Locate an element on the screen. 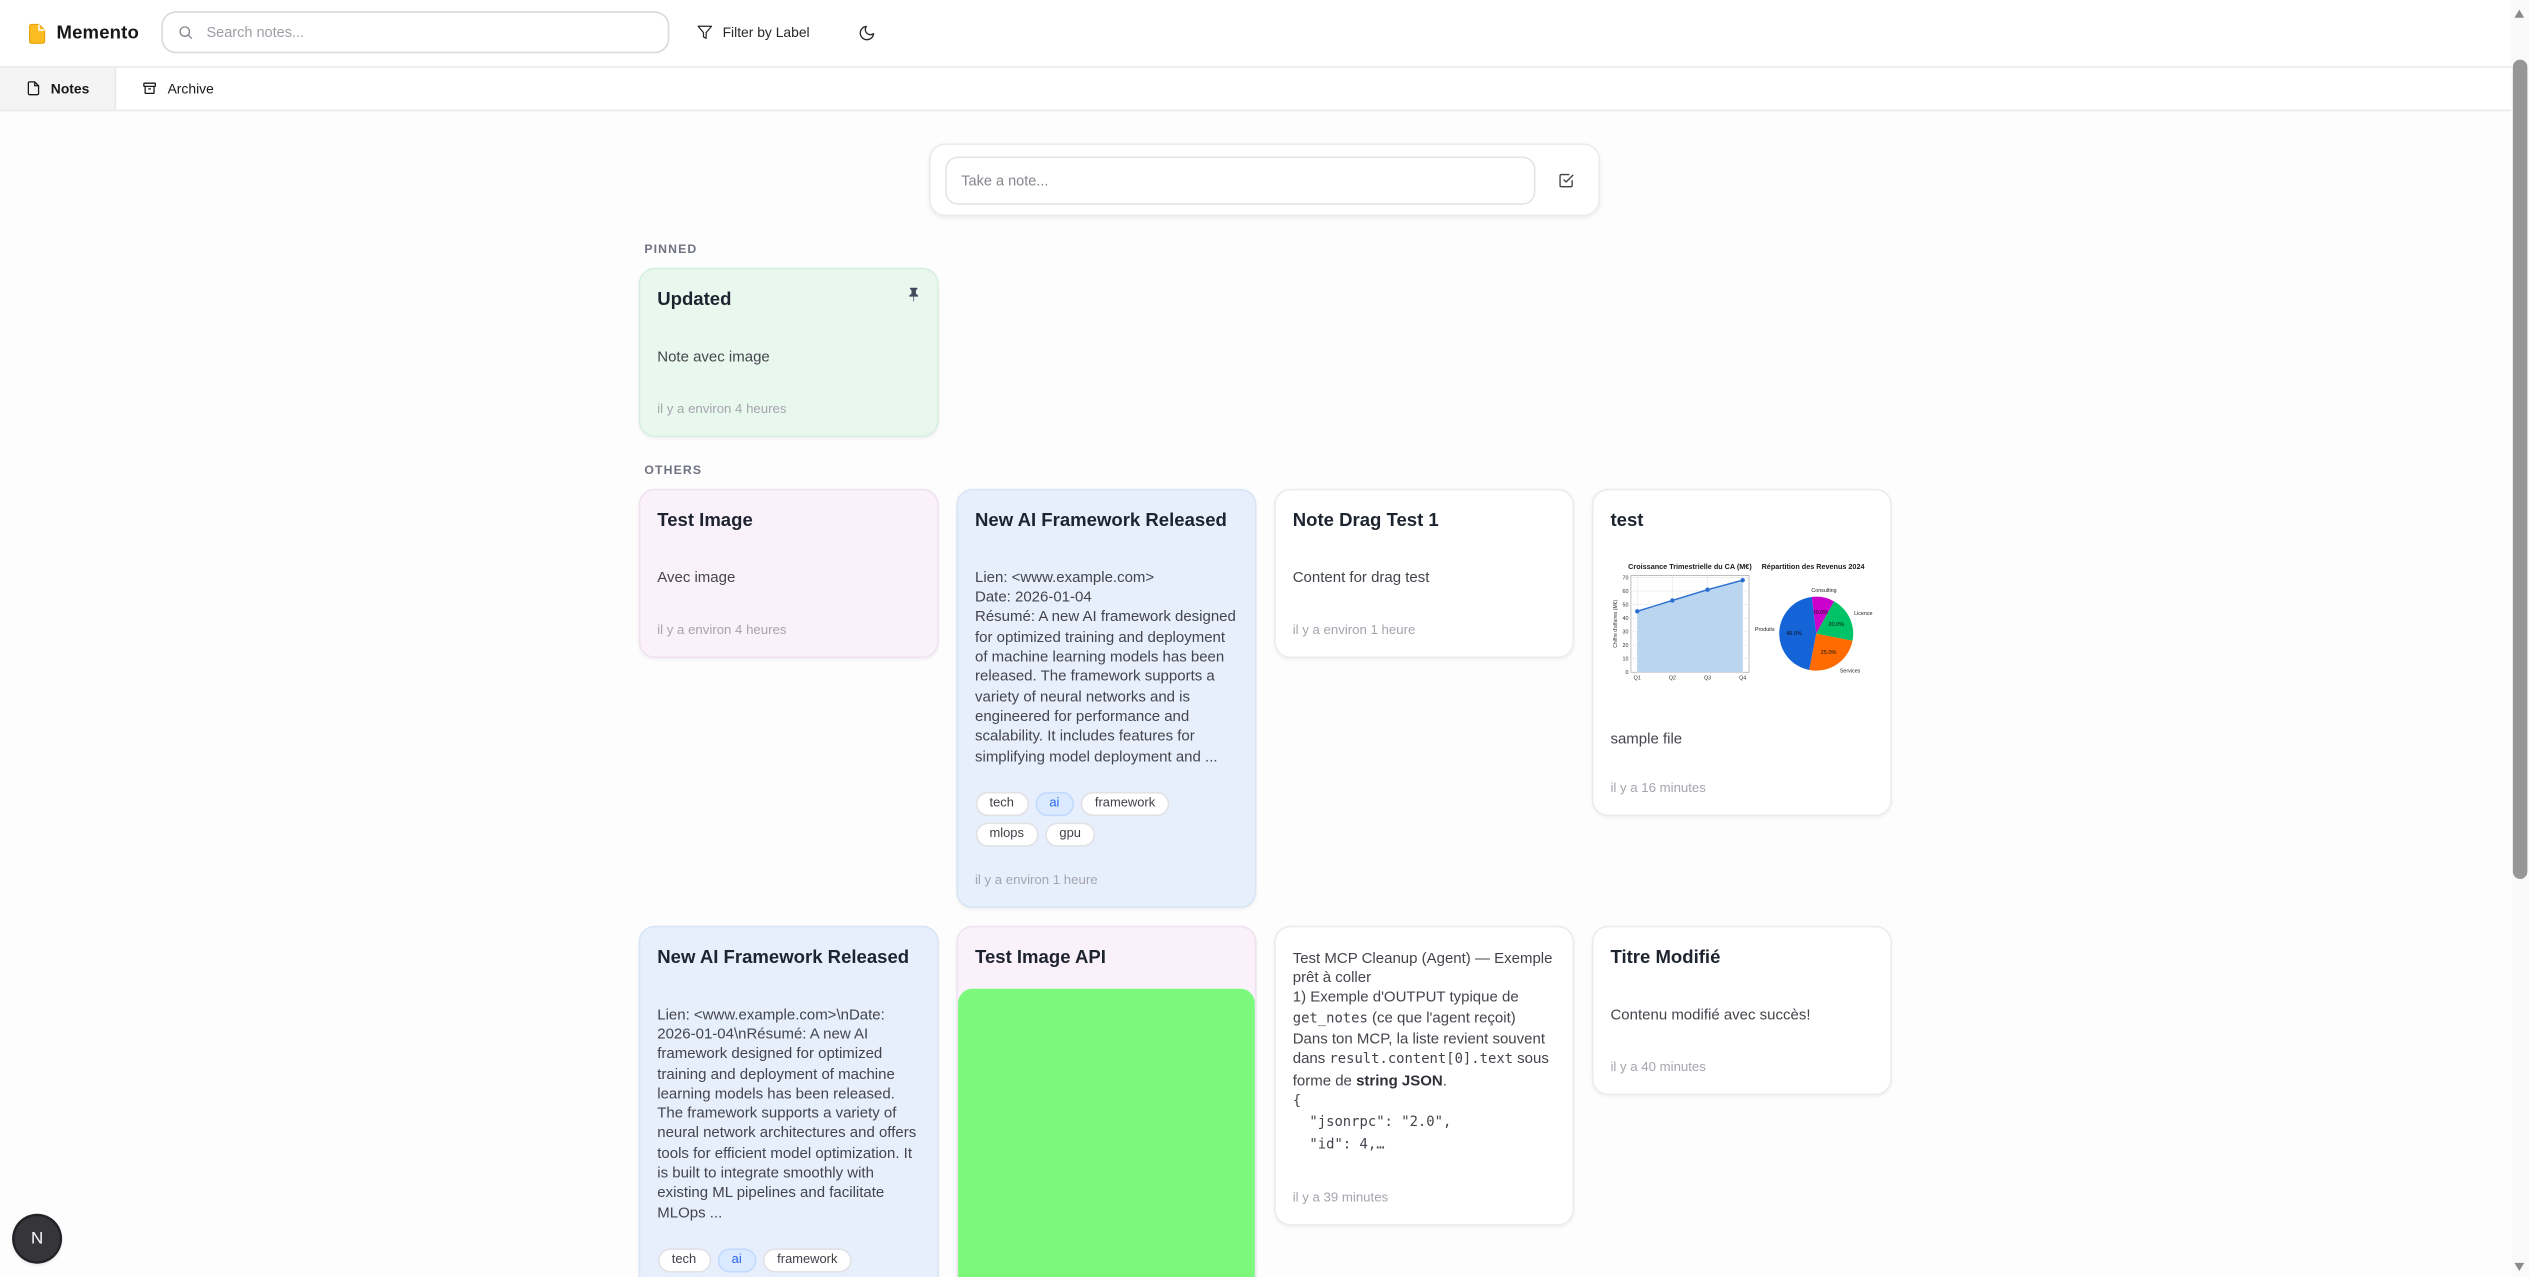 This screenshot has width=2529, height=1277. search-input is located at coordinates (428, 32).